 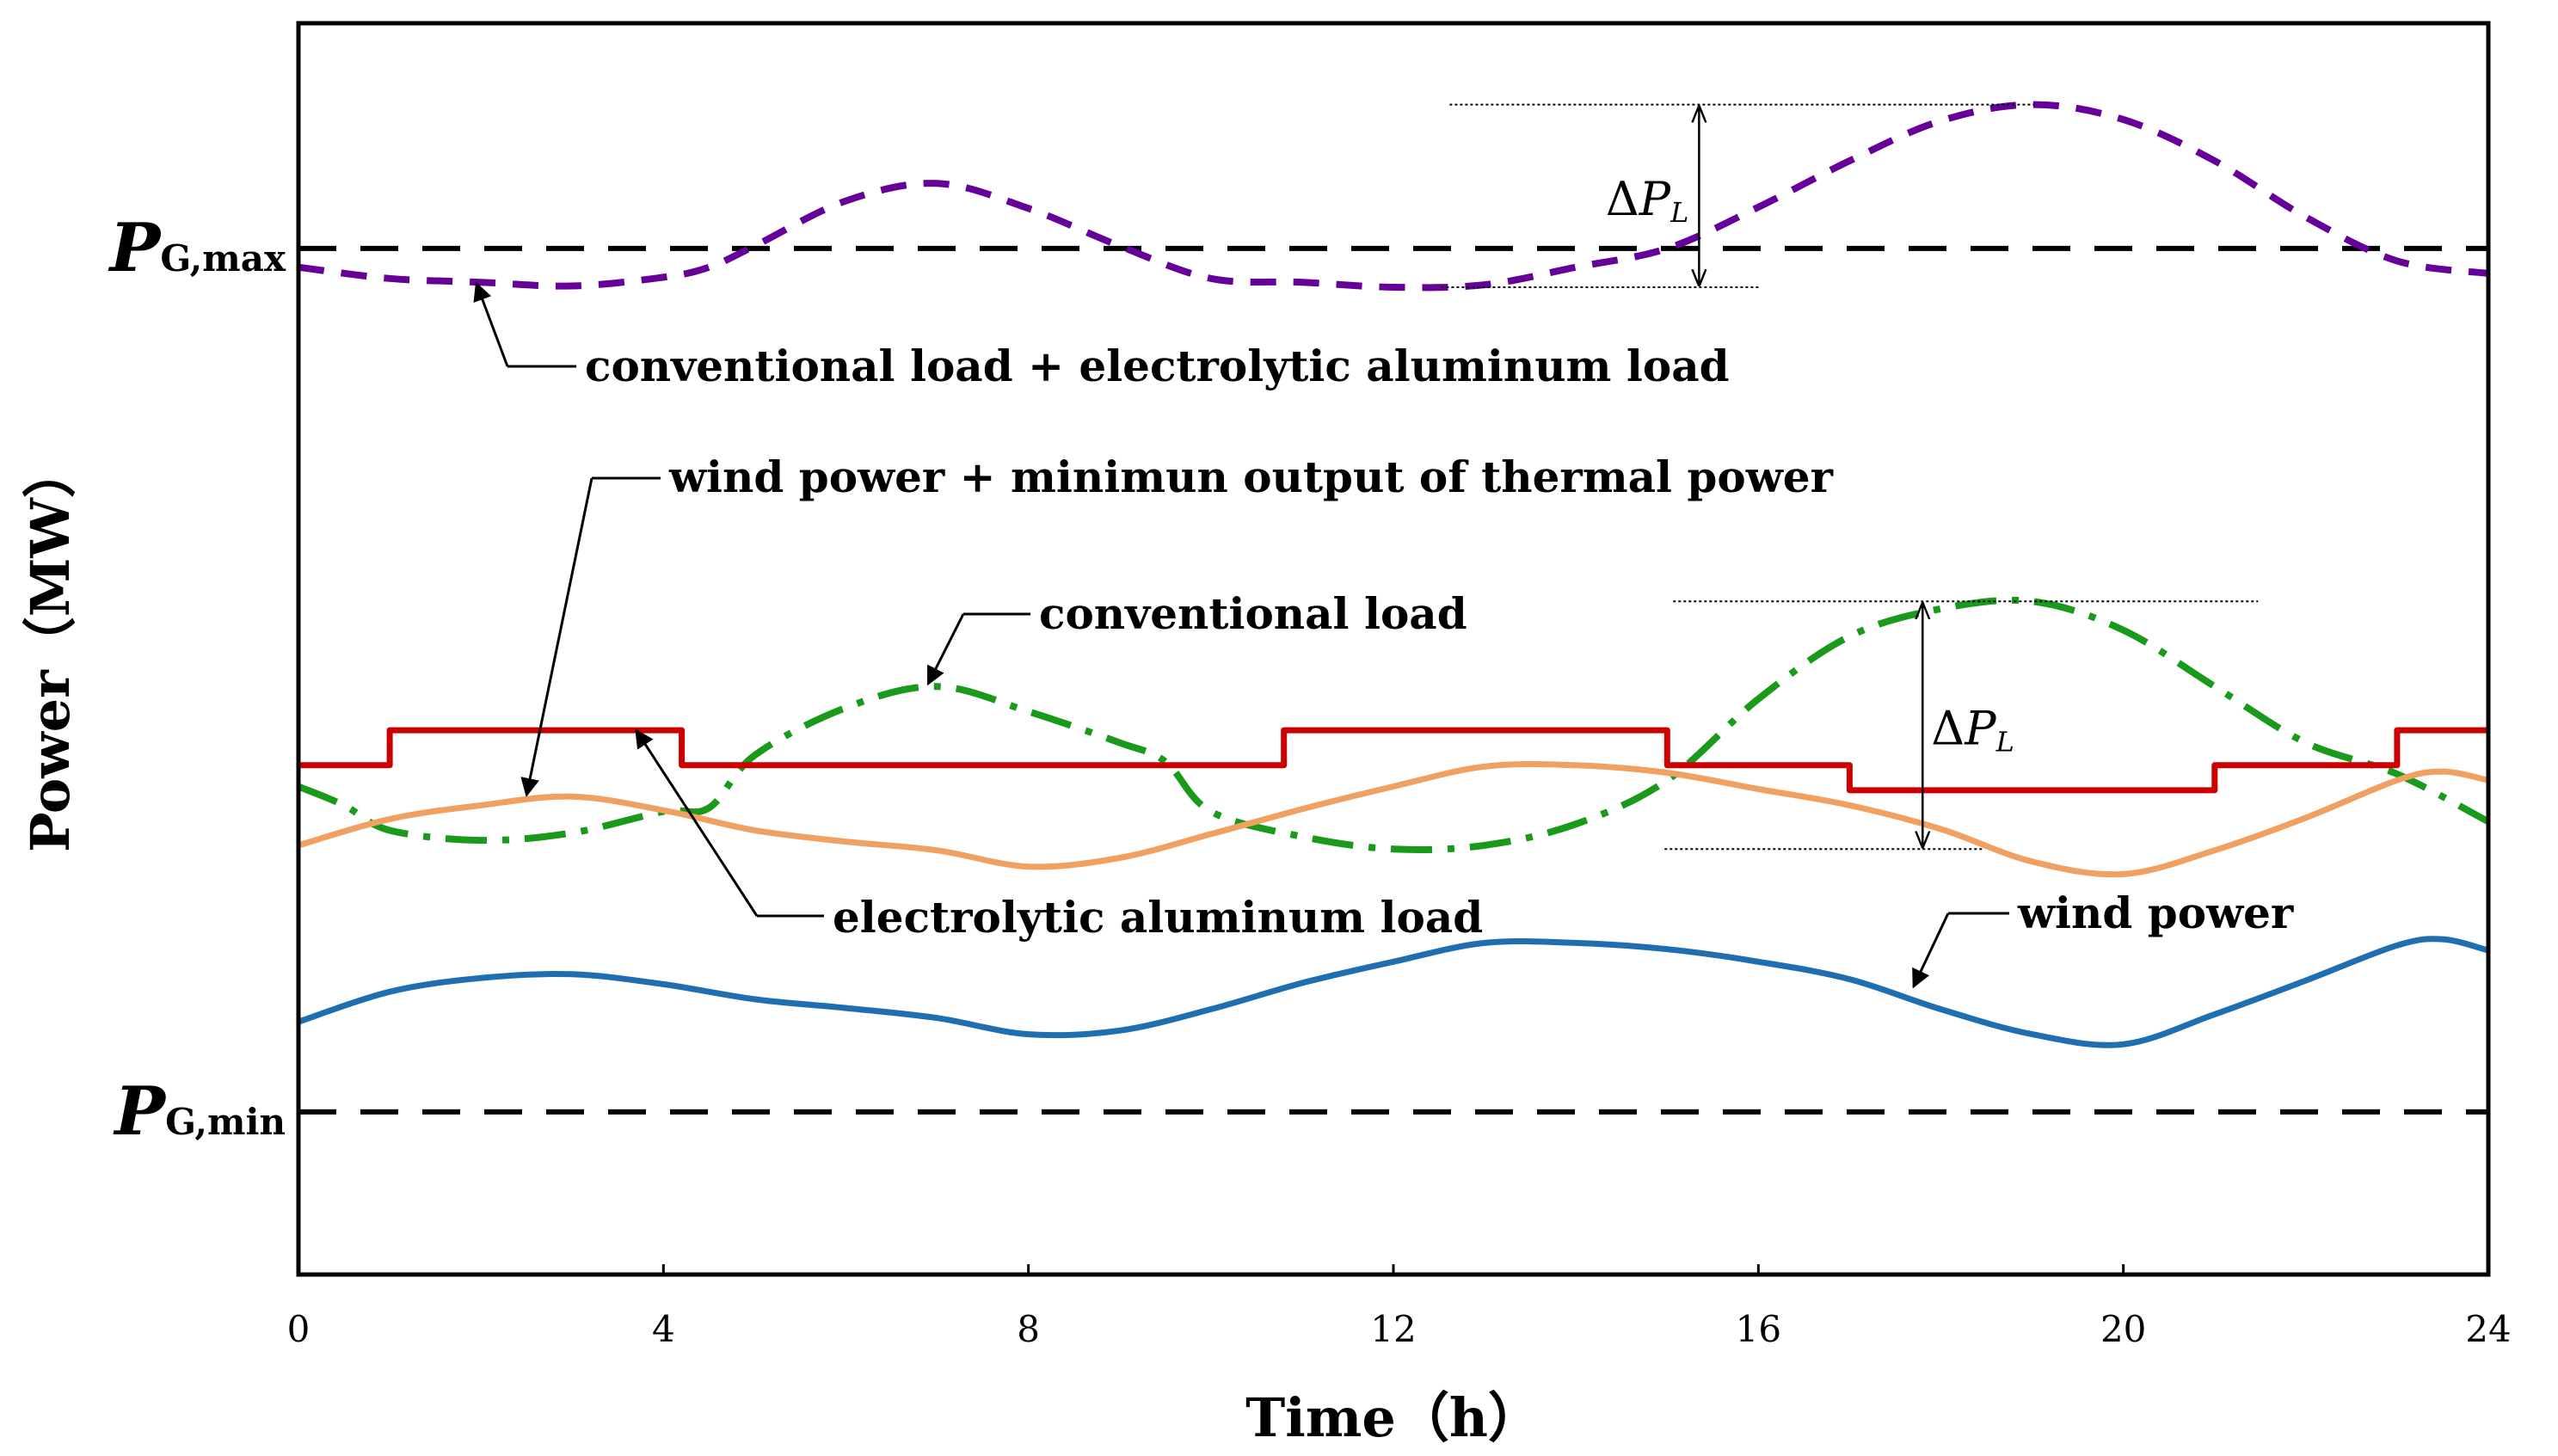 What do you see at coordinates (1028, 1329) in the screenshot?
I see `x-tick-label-8: 8` at bounding box center [1028, 1329].